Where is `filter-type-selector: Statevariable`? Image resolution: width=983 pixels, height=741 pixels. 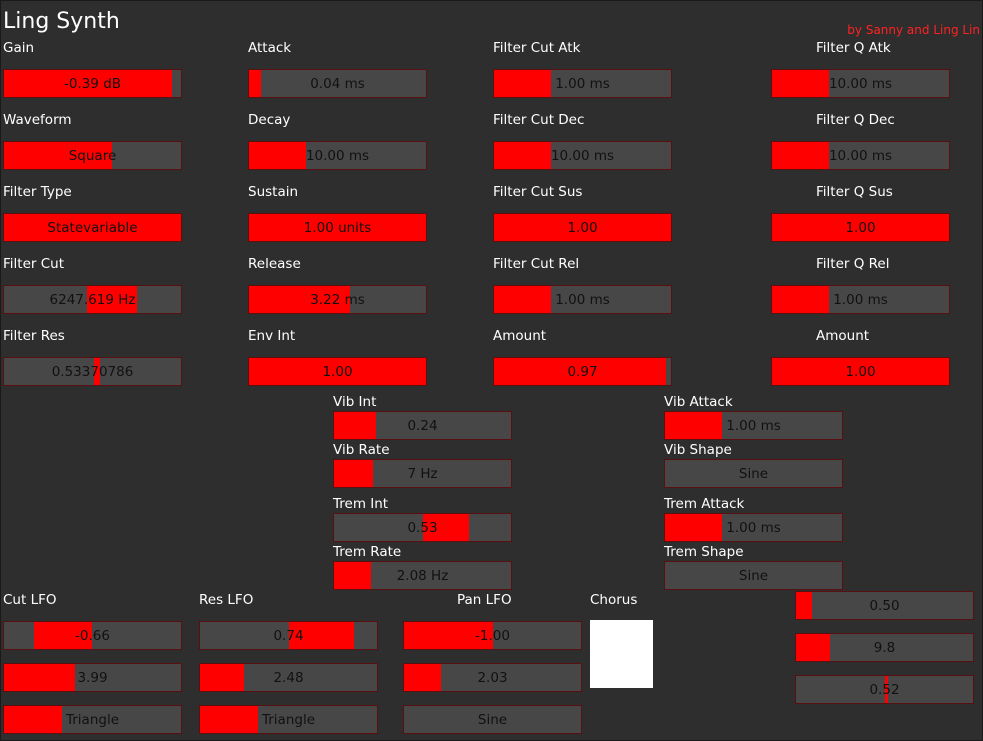
filter-type-selector: Statevariable is located at coordinates (92, 227).